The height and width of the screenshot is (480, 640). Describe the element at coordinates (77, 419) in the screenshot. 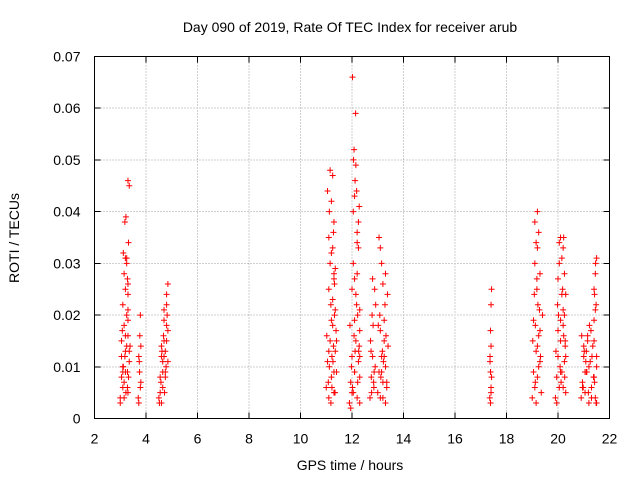

I see `y-tick-label: 0` at that location.